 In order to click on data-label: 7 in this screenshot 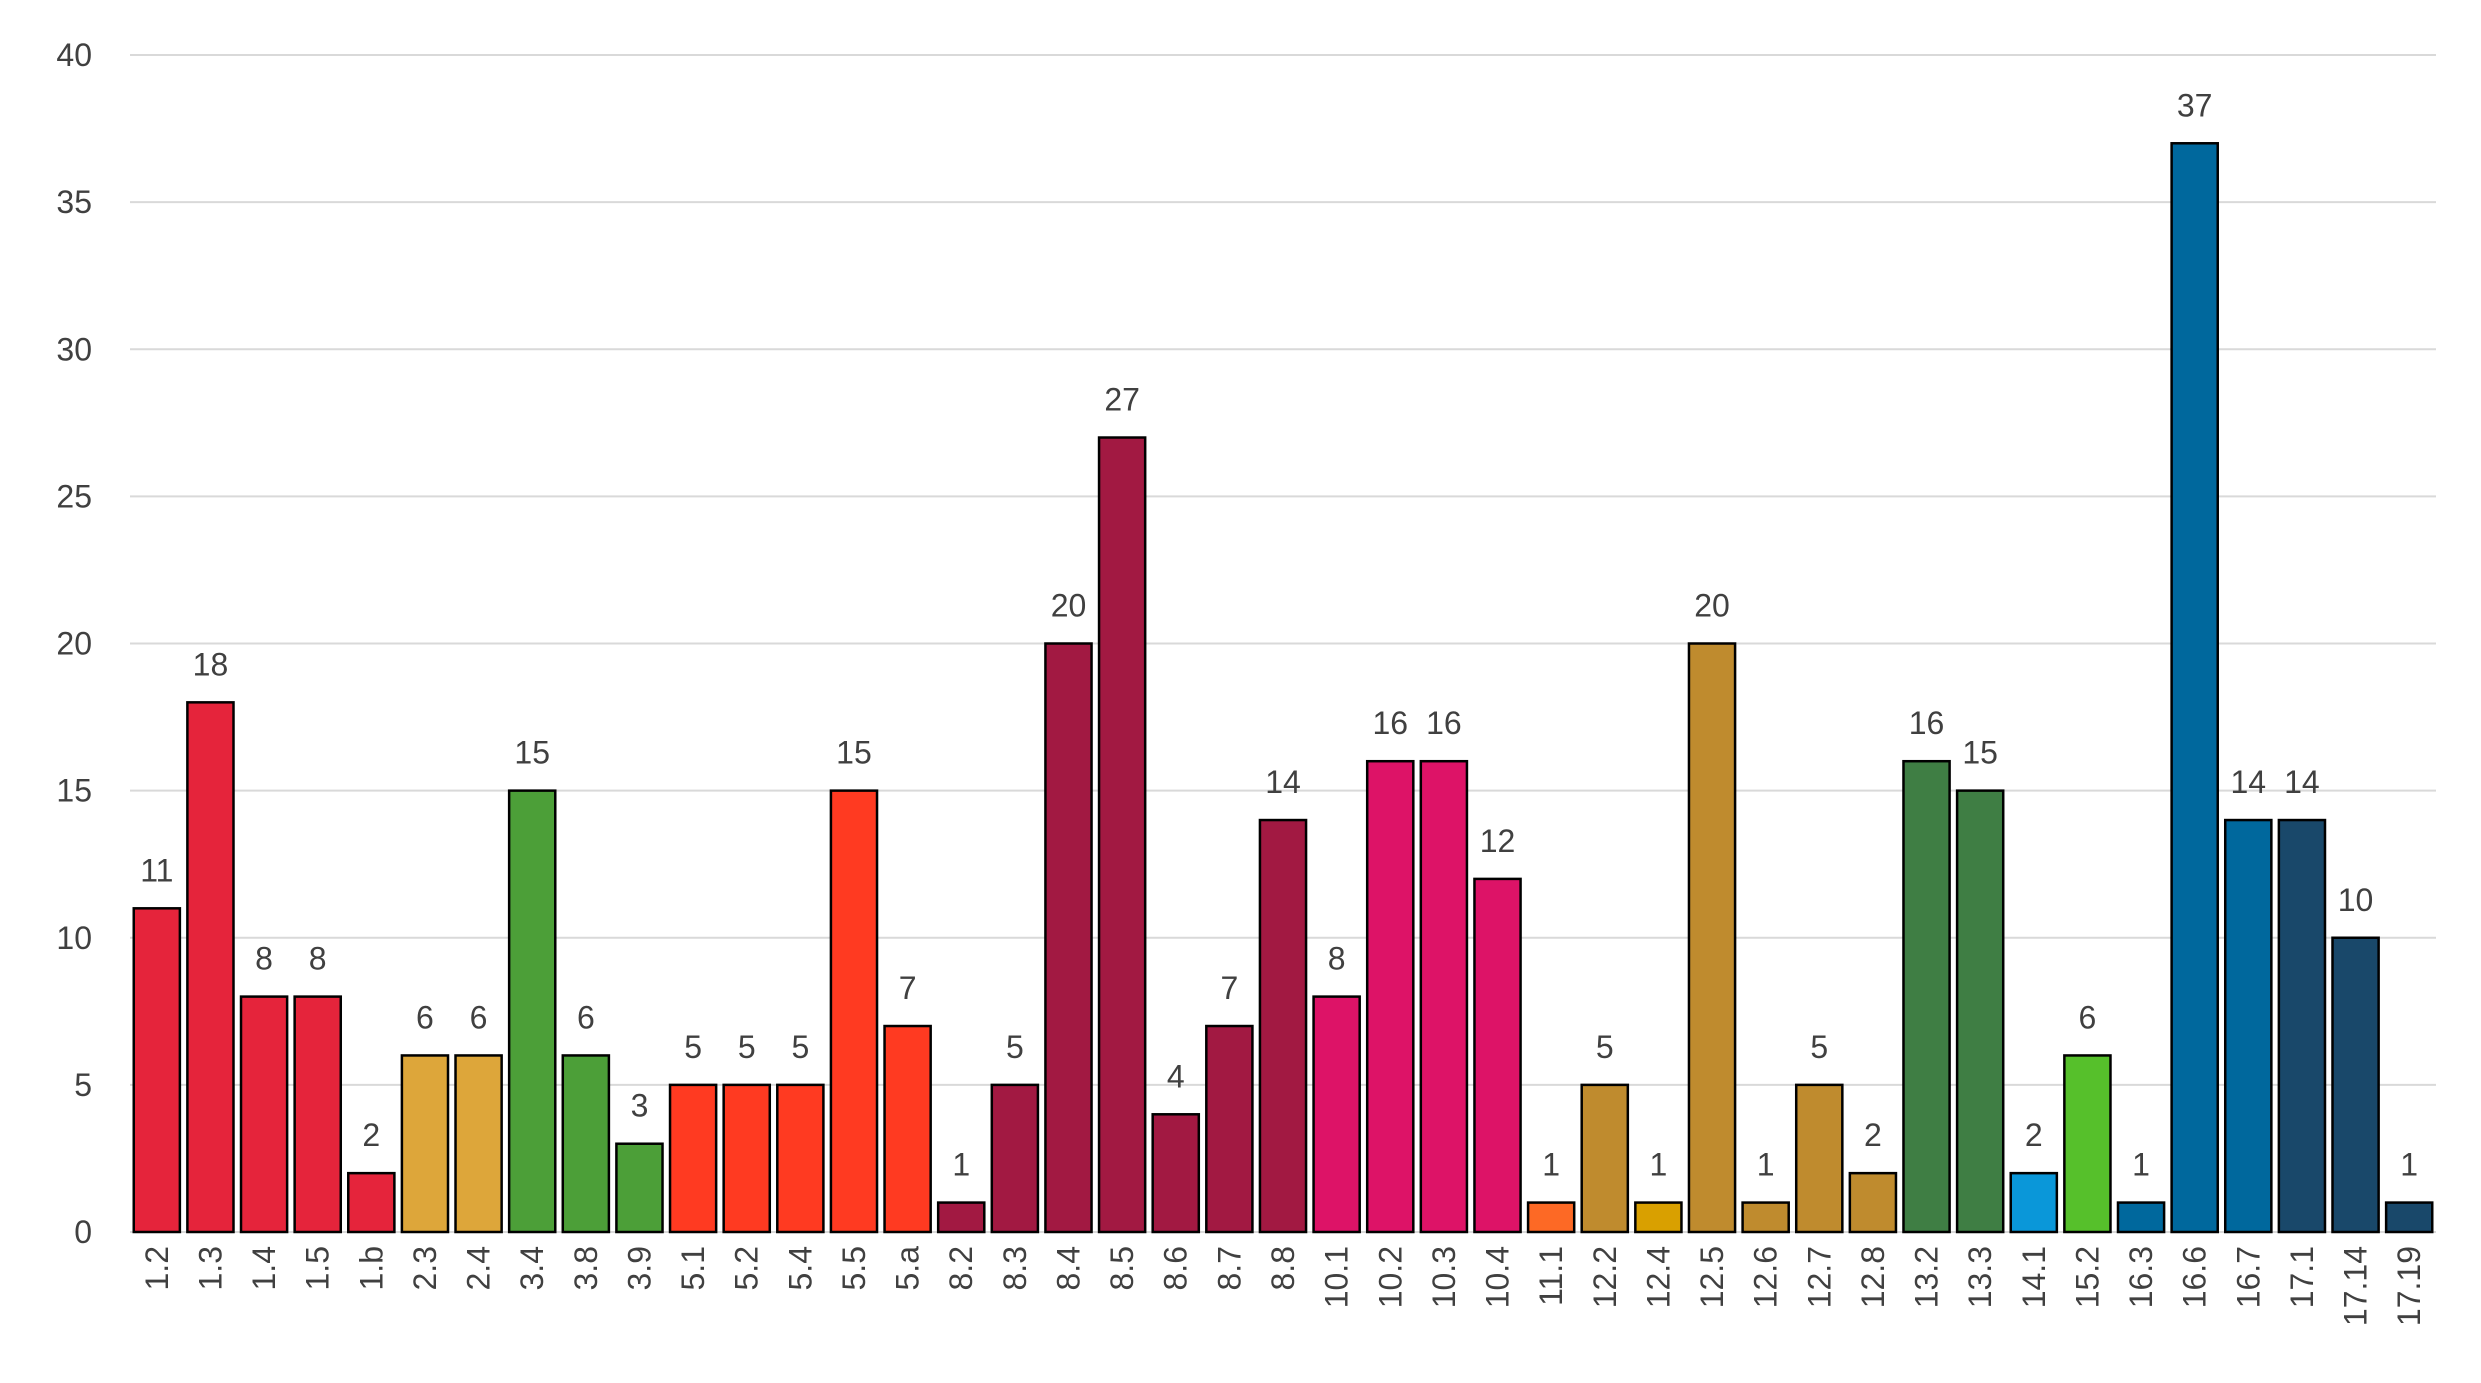, I will do `click(908, 988)`.